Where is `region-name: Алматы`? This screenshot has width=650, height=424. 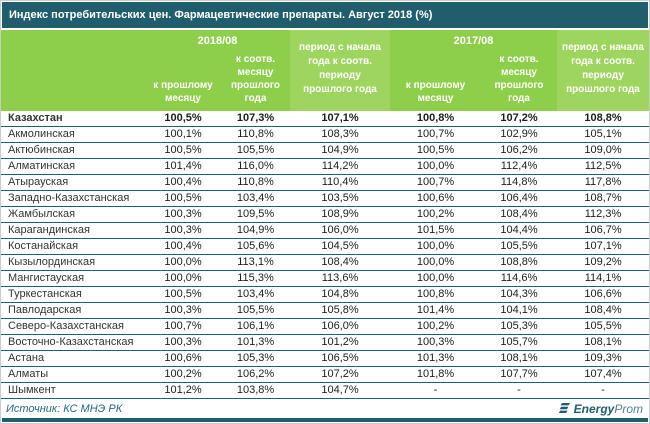
region-name: Алматы is located at coordinates (28, 374).